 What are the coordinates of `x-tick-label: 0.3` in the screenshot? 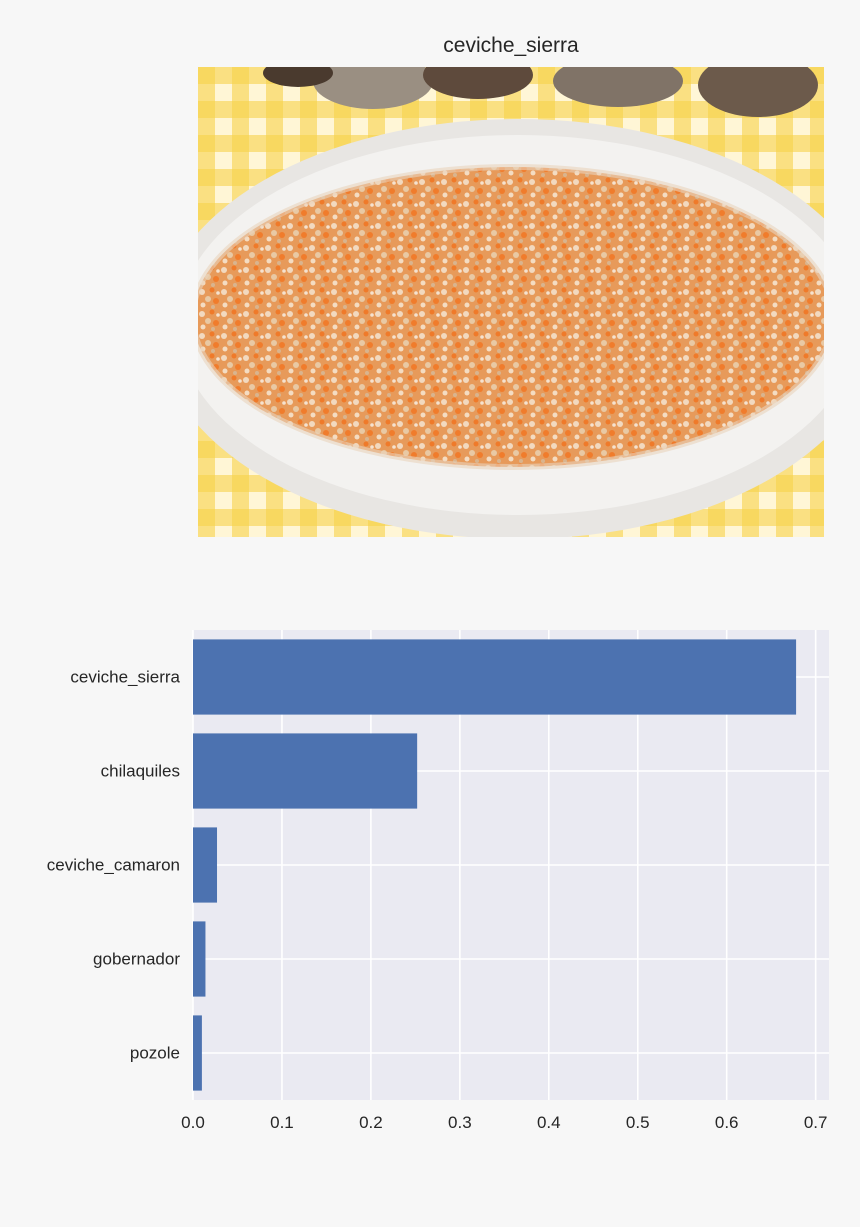 It's located at (460, 1122).